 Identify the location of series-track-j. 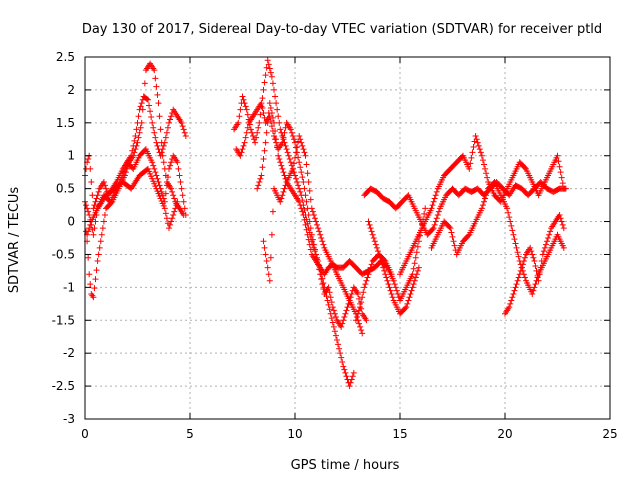
(482, 205).